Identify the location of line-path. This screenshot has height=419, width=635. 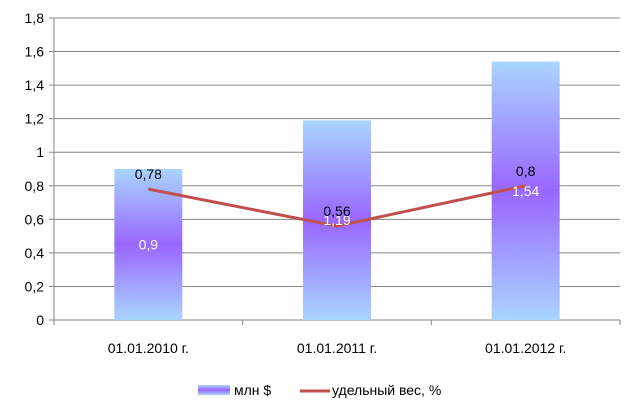
(337, 206).